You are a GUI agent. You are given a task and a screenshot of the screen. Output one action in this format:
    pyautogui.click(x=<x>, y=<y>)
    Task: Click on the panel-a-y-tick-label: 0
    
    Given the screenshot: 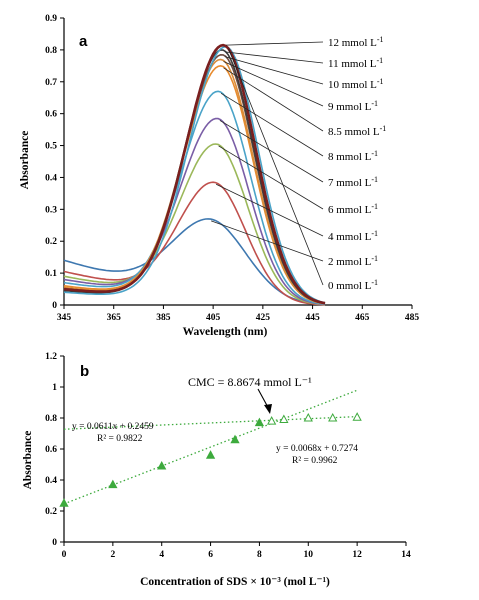 What is the action you would take?
    pyautogui.click(x=54, y=306)
    